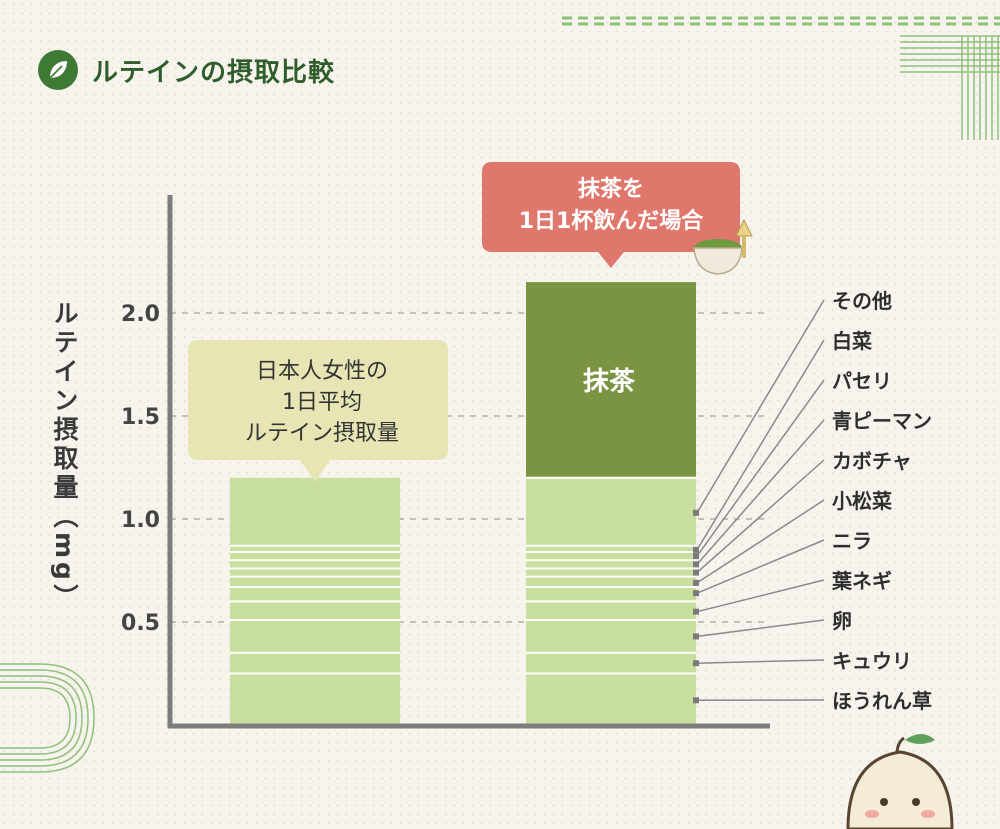 The height and width of the screenshot is (829, 1000). I want to click on legend-item: 小松菜, so click(792, 537).